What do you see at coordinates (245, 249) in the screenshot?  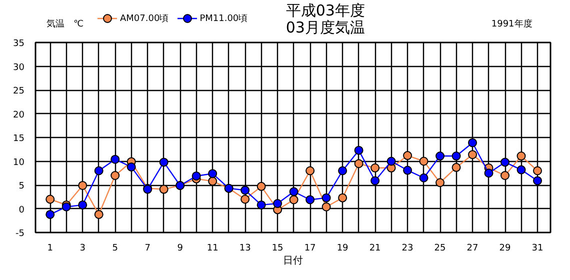 I see `x-tick-label: 13` at bounding box center [245, 249].